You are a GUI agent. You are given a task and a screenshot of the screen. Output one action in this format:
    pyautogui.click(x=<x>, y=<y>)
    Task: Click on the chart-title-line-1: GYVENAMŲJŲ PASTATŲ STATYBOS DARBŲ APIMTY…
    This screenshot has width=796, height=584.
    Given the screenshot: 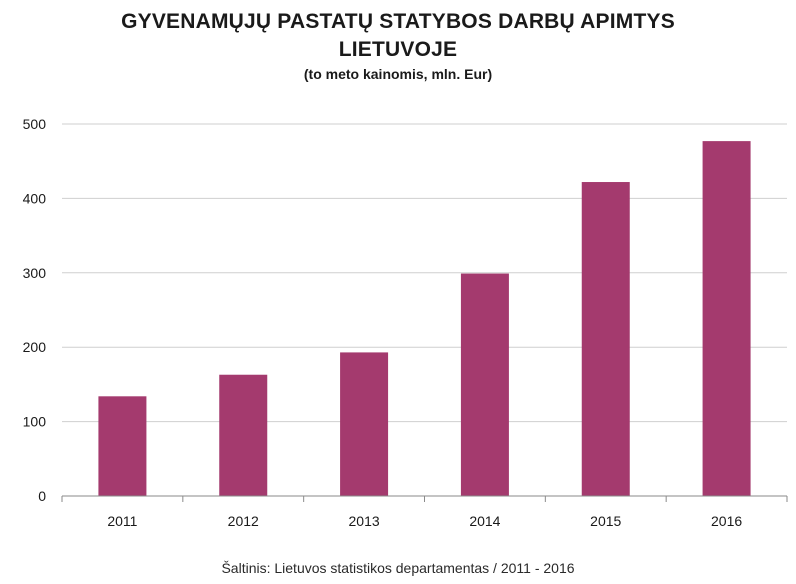 What is the action you would take?
    pyautogui.click(x=398, y=21)
    